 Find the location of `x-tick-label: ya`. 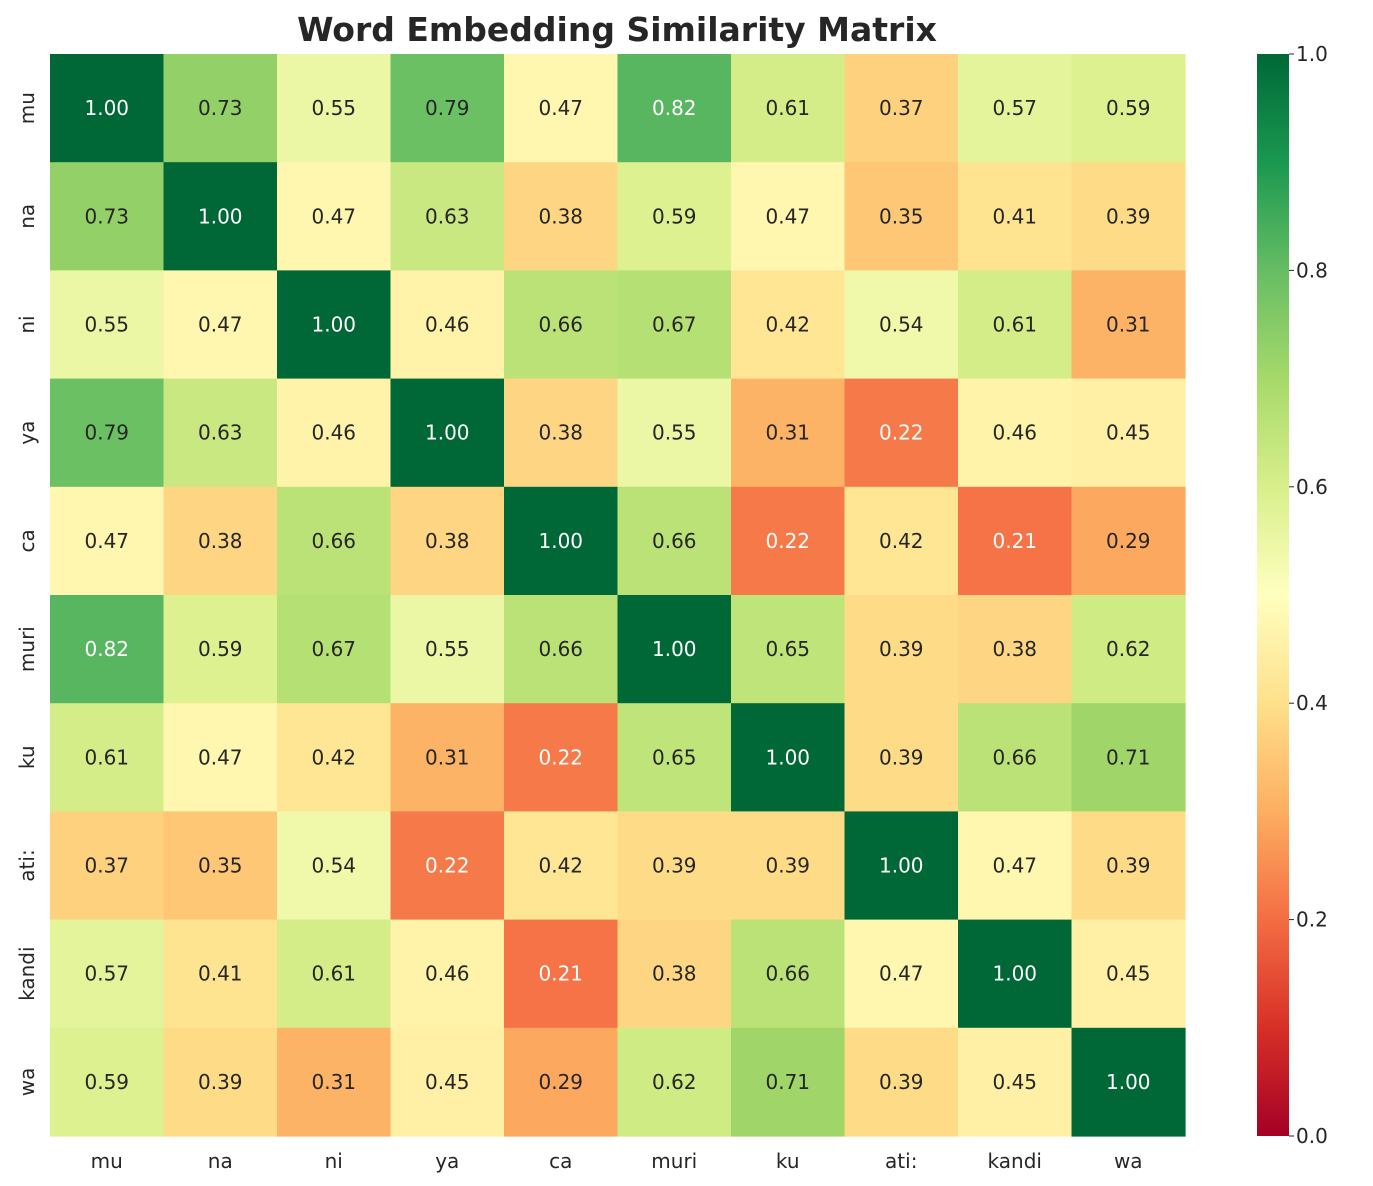

x-tick-label: ya is located at coordinates (447, 1161).